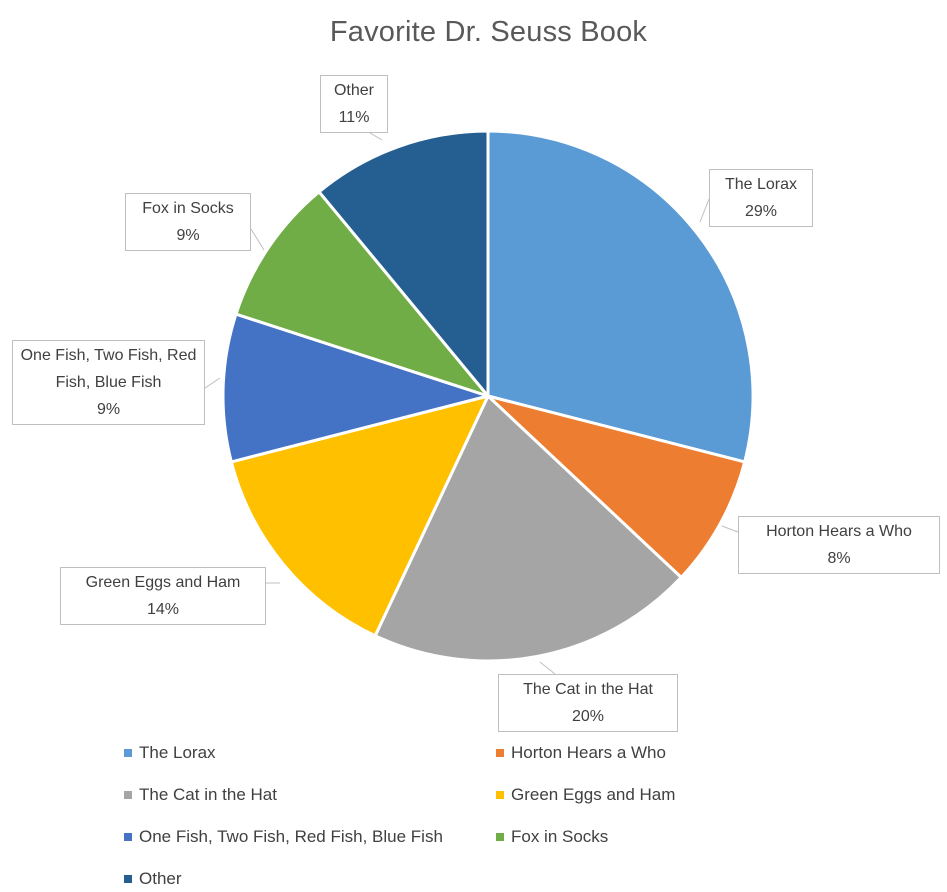 The image size is (947, 892). Describe the element at coordinates (291, 836) in the screenshot. I see `legend-label: One Fish, Two Fish, Red Fish, Blue Fish` at that location.